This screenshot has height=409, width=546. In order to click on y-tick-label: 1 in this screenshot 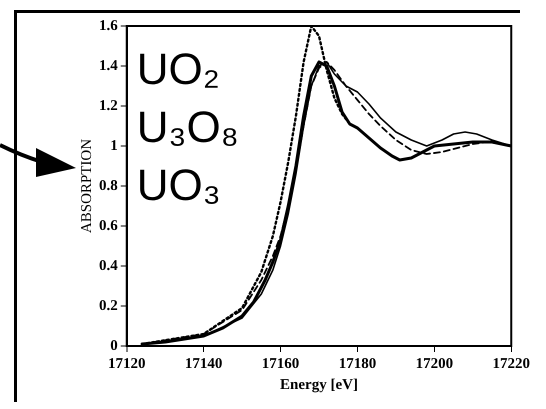, I will do `click(114, 146)`.